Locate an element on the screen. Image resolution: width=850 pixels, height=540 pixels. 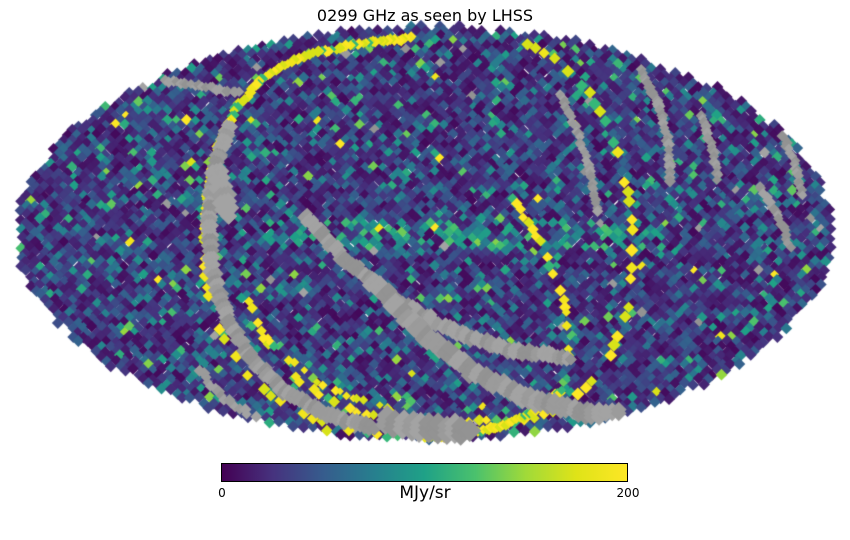
colorbar is located at coordinates (424, 472).